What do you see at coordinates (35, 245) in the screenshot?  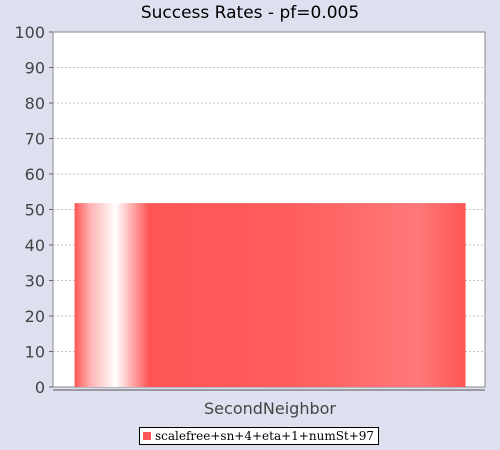 I see `y-tick-label: 40` at bounding box center [35, 245].